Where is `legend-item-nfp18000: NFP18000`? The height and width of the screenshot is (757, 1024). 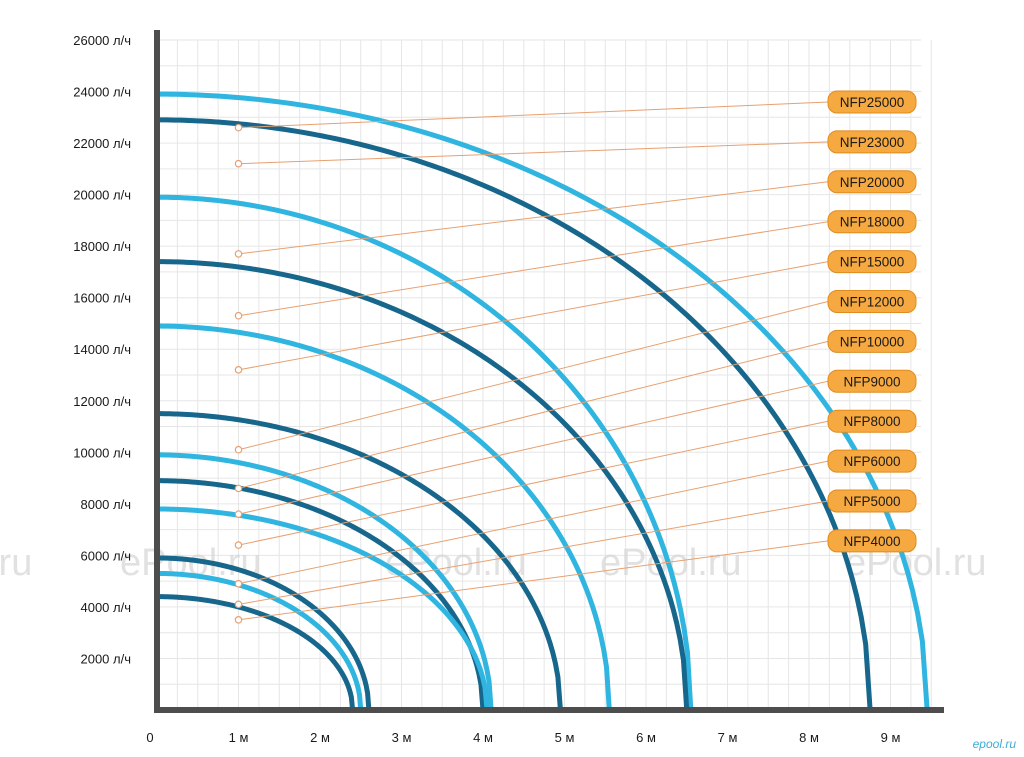
legend-item-nfp18000: NFP18000 is located at coordinates (872, 222).